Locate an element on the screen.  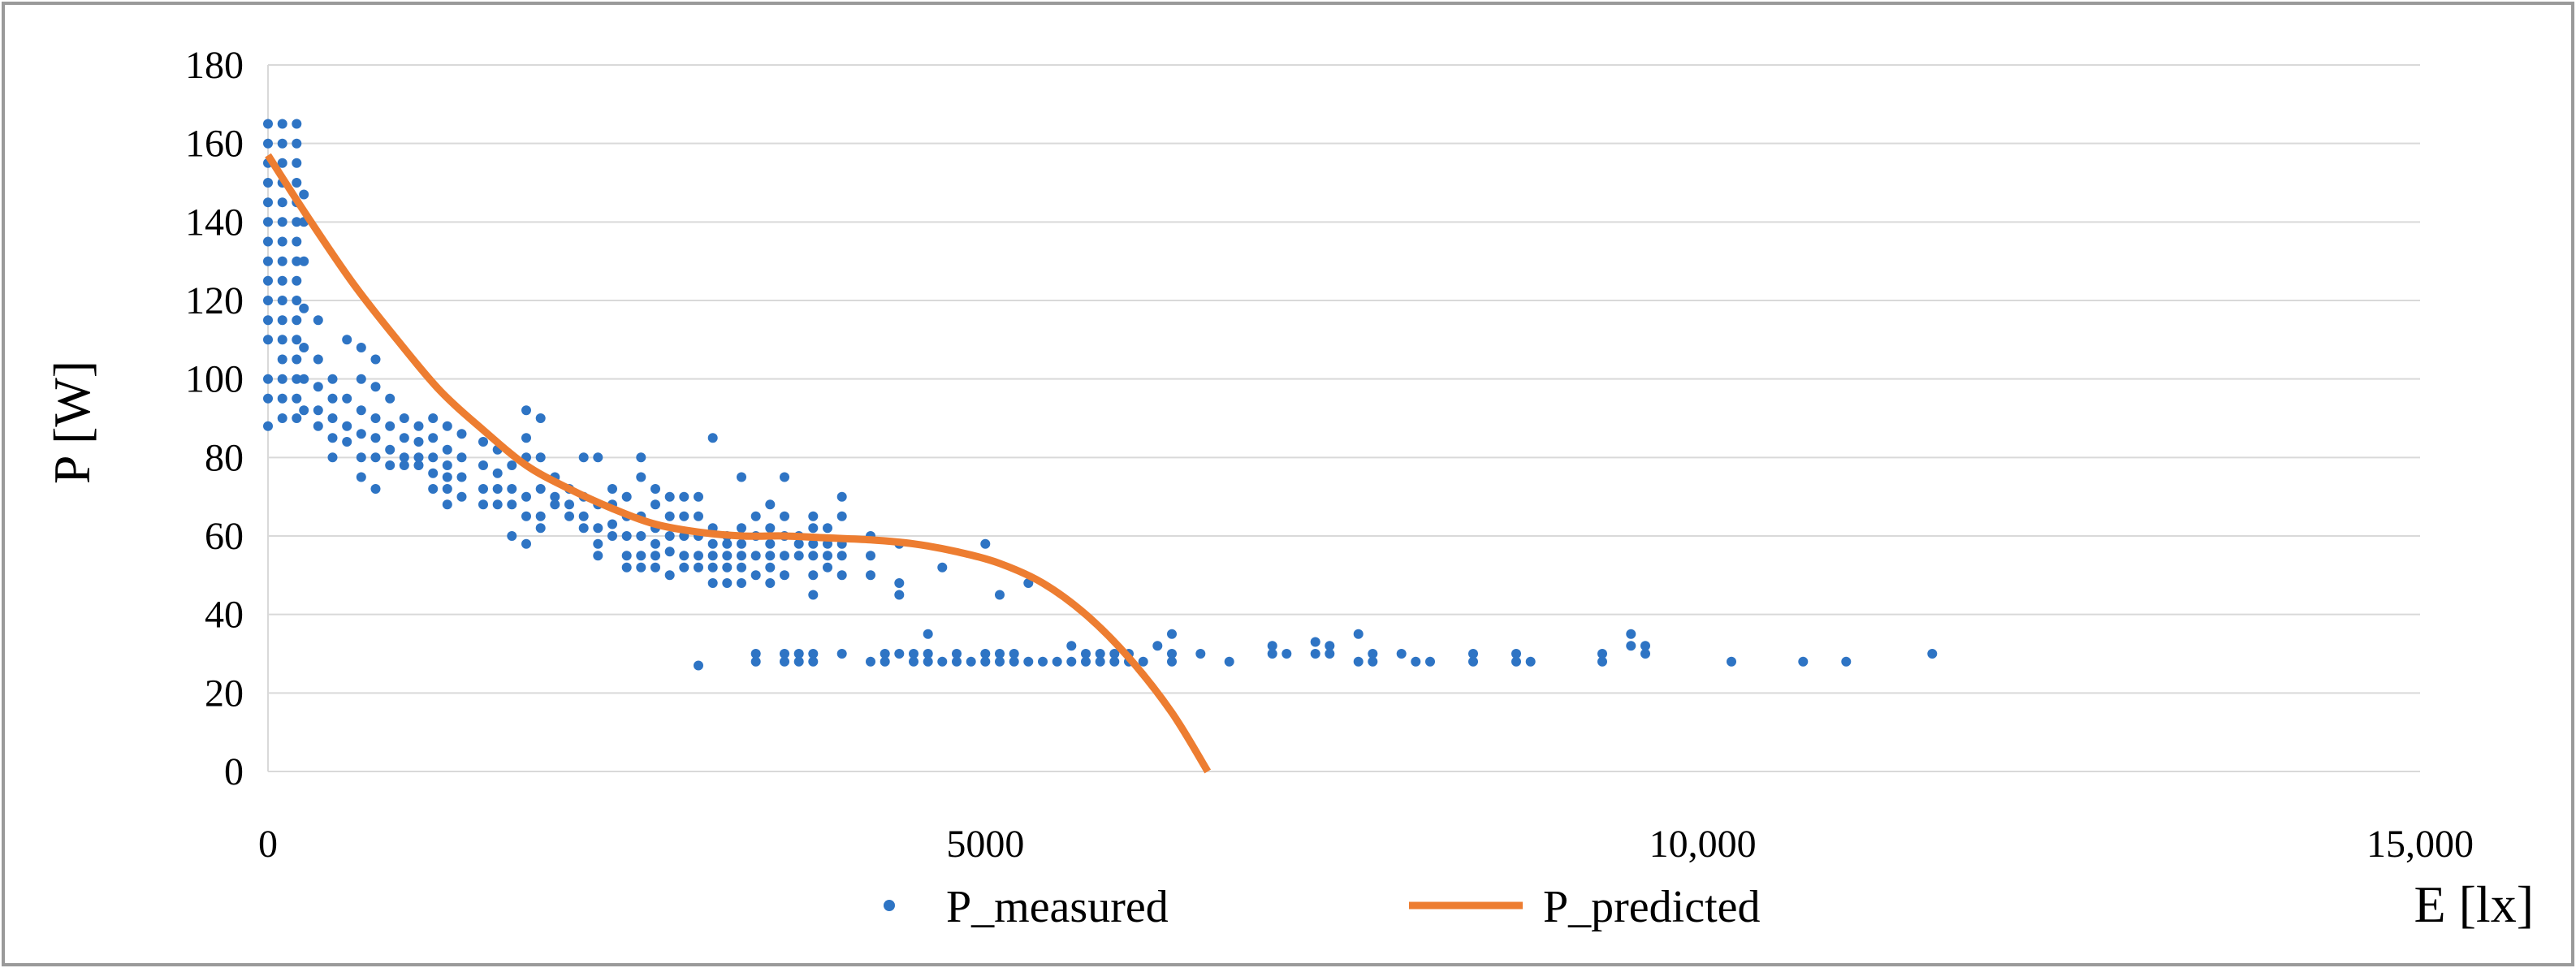
y-axis-tick-labels: 0 20 40 60 80 100 120 140 160 180 is located at coordinates (215, 418).